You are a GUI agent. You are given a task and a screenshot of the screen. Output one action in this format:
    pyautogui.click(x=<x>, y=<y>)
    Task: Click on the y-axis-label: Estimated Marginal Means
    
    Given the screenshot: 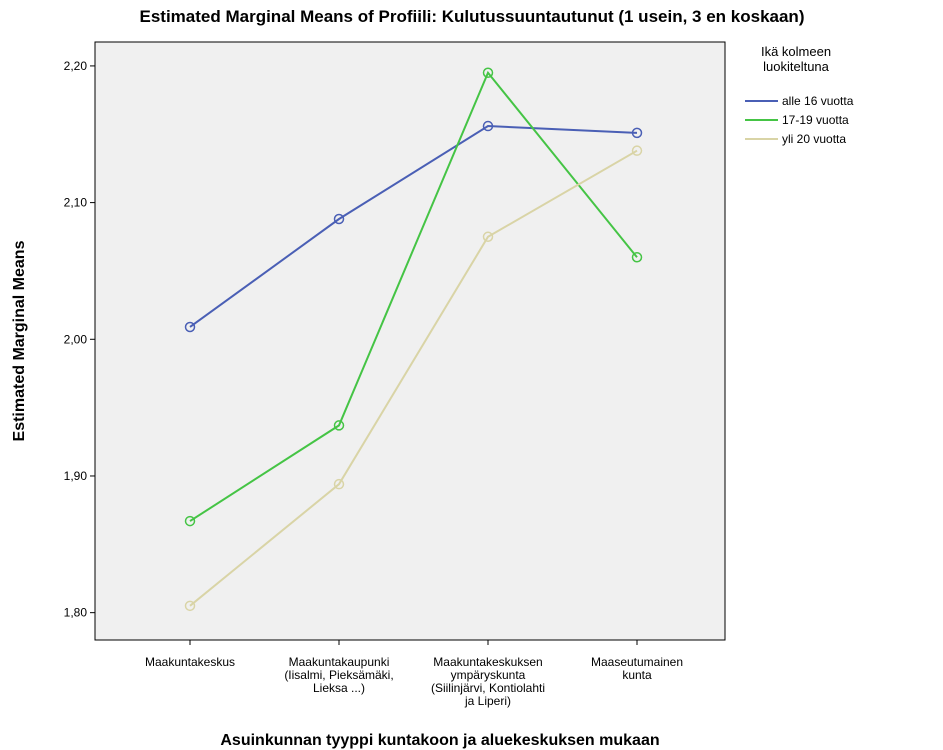 What is the action you would take?
    pyautogui.click(x=19, y=340)
    